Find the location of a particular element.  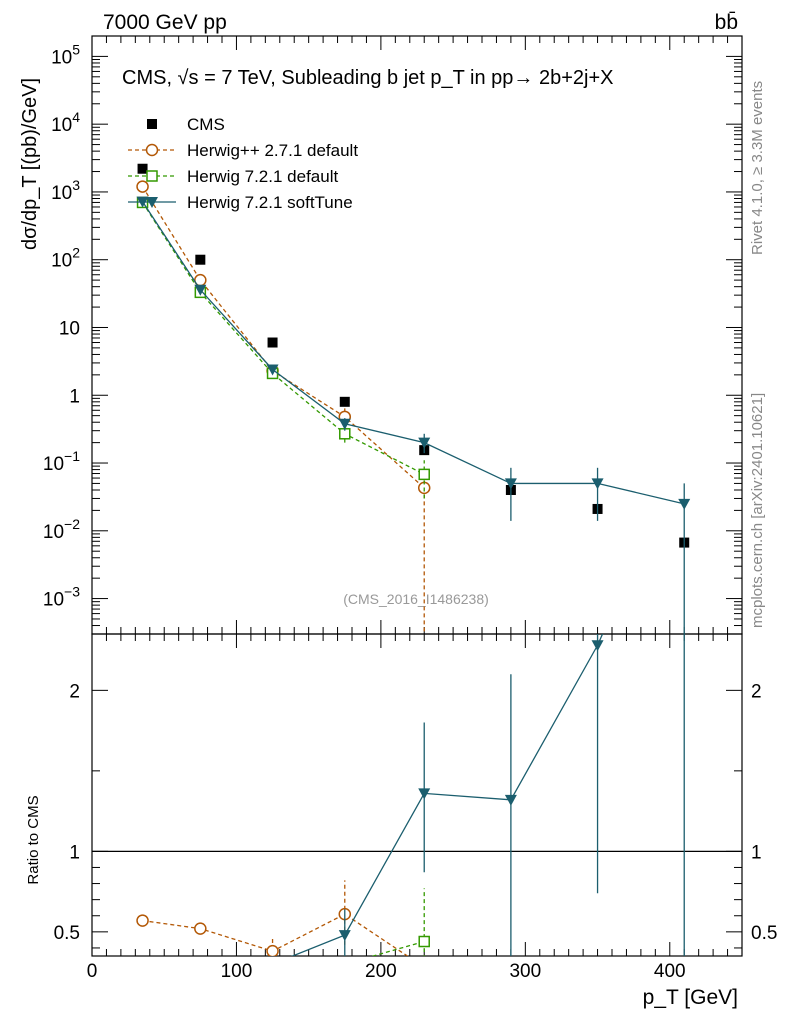

herwig-2-7-1-default-ratio-line is located at coordinates (275, 934).